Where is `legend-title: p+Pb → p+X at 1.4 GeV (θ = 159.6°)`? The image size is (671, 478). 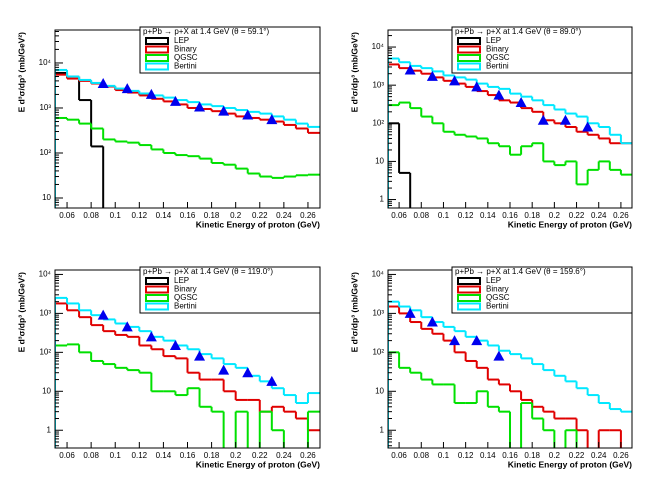 legend-title: p+Pb → p+X at 1.4 GeV (θ = 159.6°) is located at coordinates (520, 271).